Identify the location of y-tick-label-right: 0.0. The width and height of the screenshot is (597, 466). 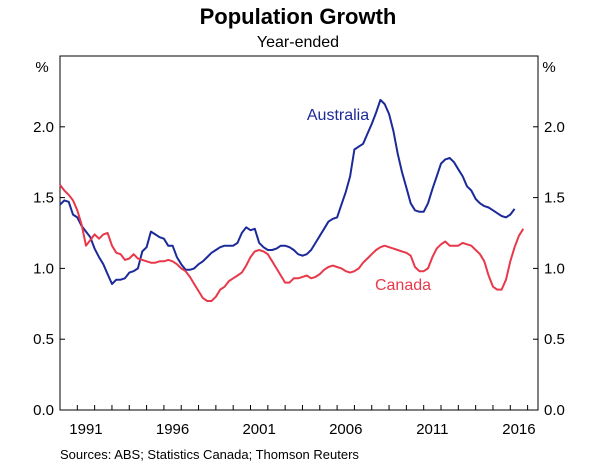
(554, 410).